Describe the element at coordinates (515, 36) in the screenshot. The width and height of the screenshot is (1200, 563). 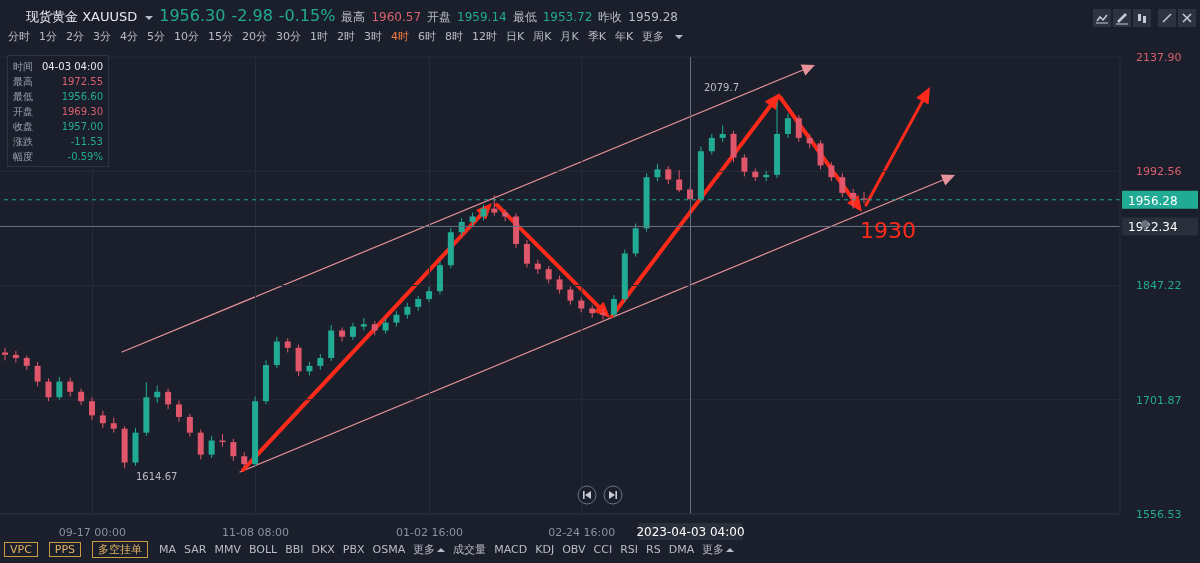
I see `text: 日K` at that location.